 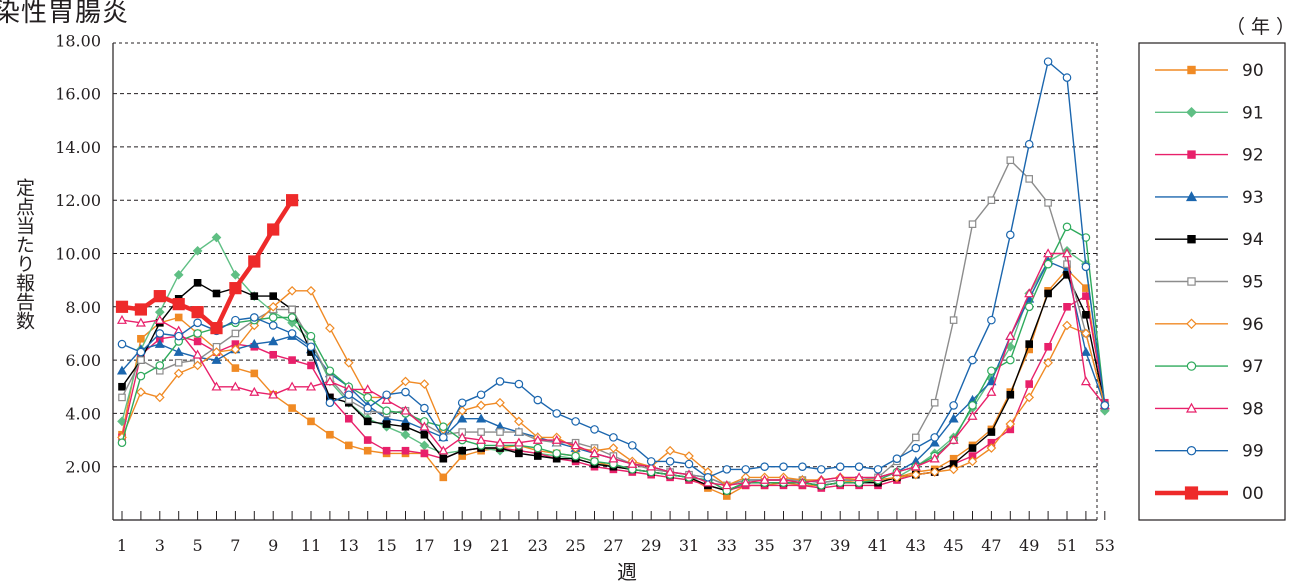 I want to click on x-tick-label: 31, so click(x=689, y=545).